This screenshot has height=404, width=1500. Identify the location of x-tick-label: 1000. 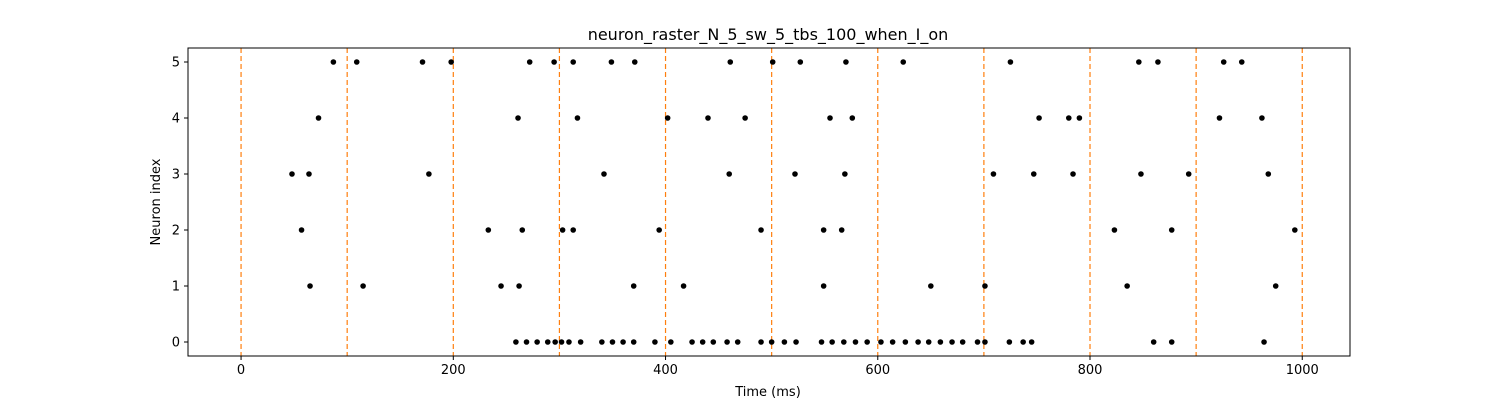
(1302, 370).